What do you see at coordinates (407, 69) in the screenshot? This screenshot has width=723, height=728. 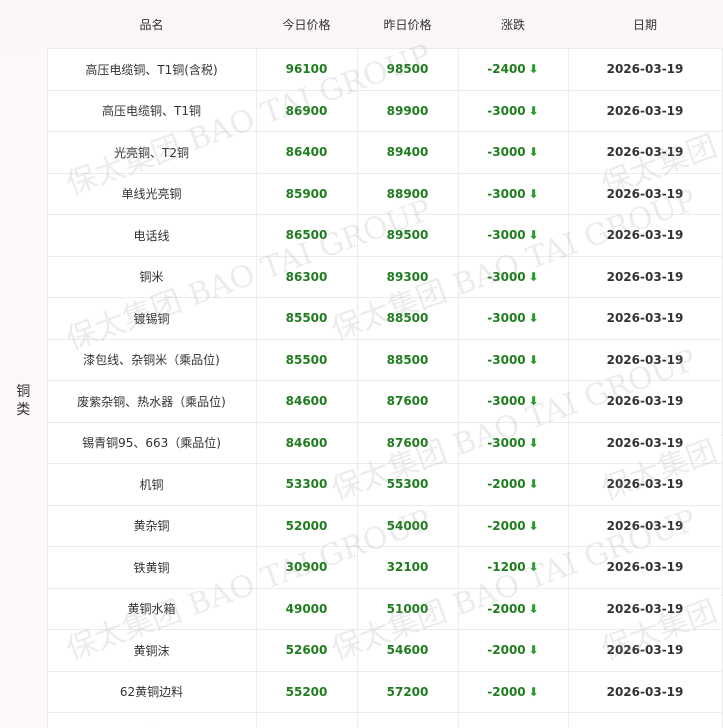 I see `yesterday-price: 98500` at bounding box center [407, 69].